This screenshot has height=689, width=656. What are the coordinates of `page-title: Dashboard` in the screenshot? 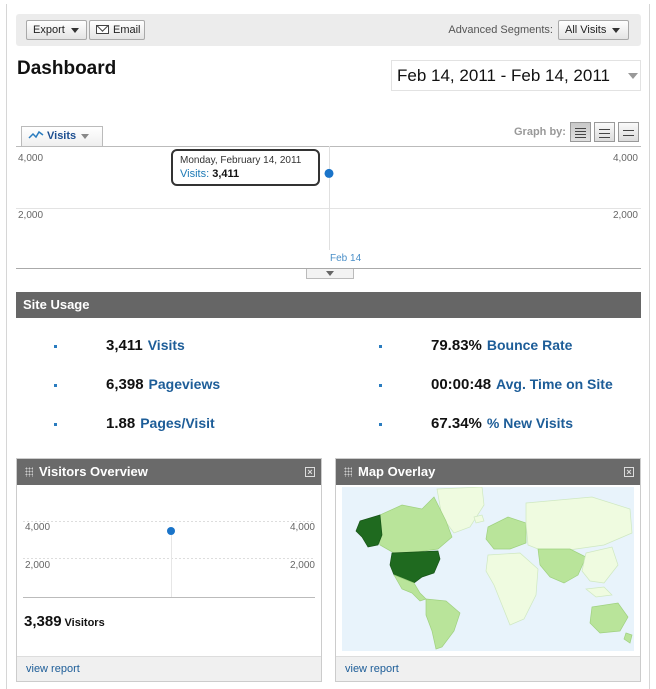 It's located at (67, 68).